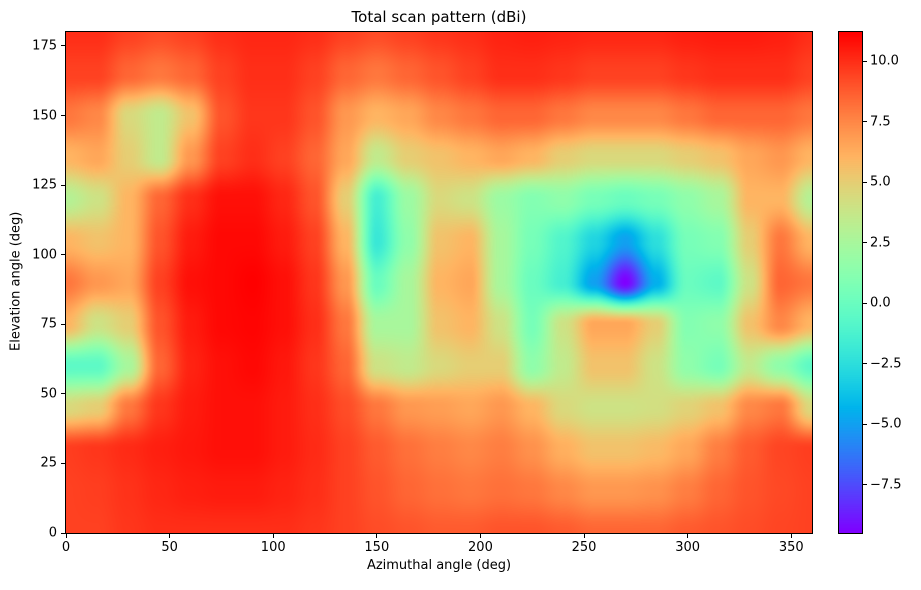 The image size is (921, 590). I want to click on x-tick-label: 100, so click(273, 547).